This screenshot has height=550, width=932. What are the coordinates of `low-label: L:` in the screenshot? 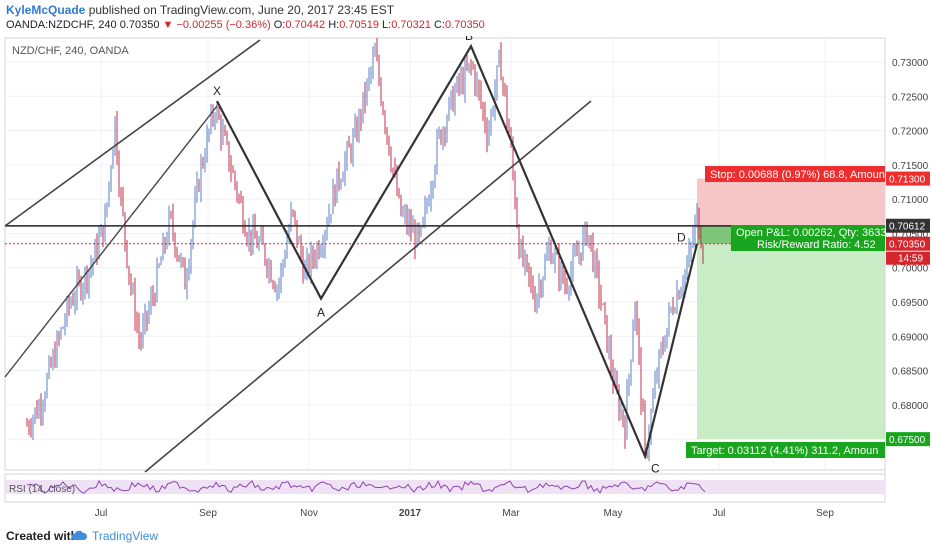 It's located at (387, 25).